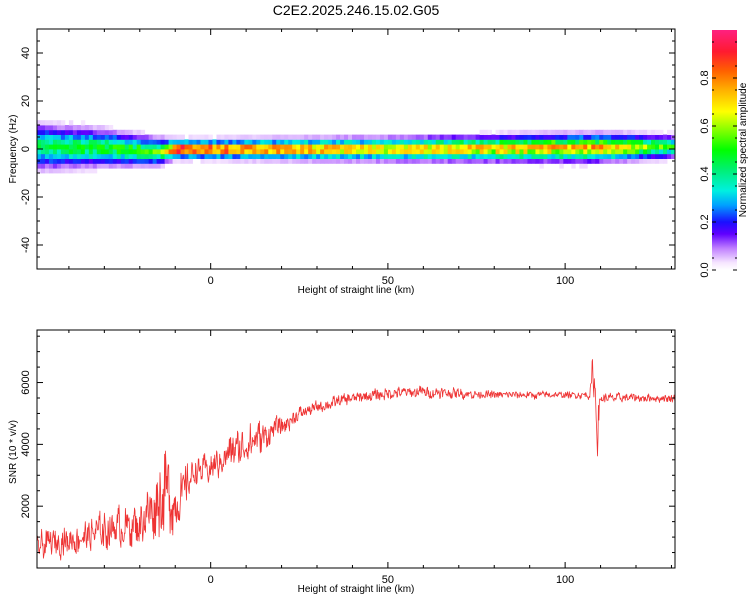 This screenshot has width=750, height=600. Describe the element at coordinates (356, 589) in the screenshot. I see `snr-x-axis-label: Height of straight line (km)` at that location.